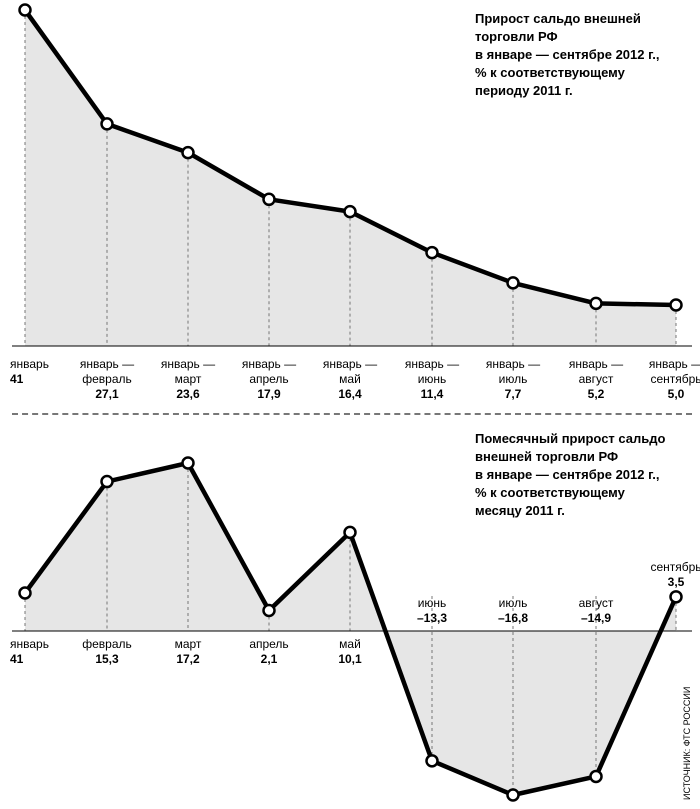  I want to click on source-note: ИСТОЧНИК: ФТС РОССИИ, so click(687, 743).